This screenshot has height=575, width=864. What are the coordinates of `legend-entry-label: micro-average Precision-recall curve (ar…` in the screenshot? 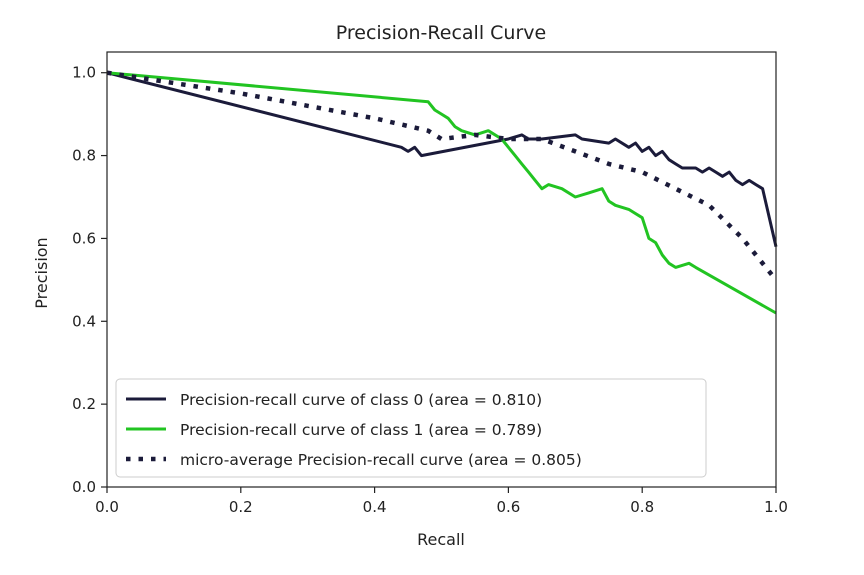 It's located at (381, 460).